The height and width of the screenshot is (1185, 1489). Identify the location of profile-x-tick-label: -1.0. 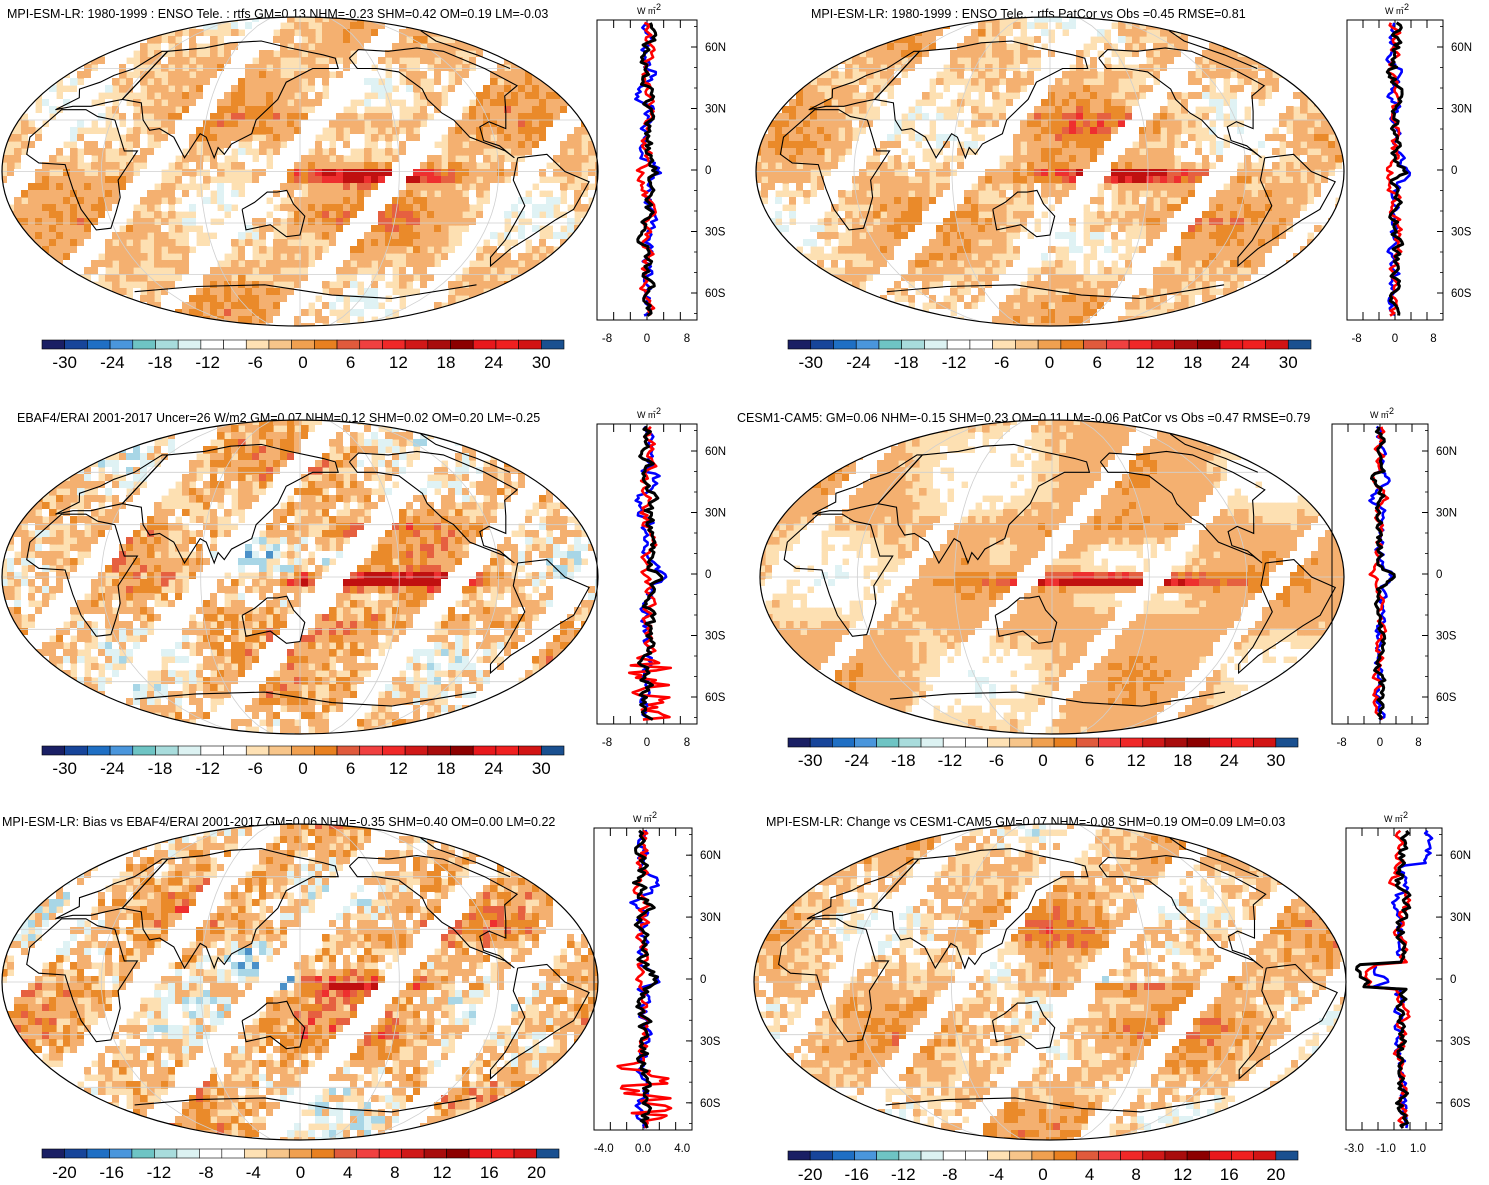
(1386, 1149).